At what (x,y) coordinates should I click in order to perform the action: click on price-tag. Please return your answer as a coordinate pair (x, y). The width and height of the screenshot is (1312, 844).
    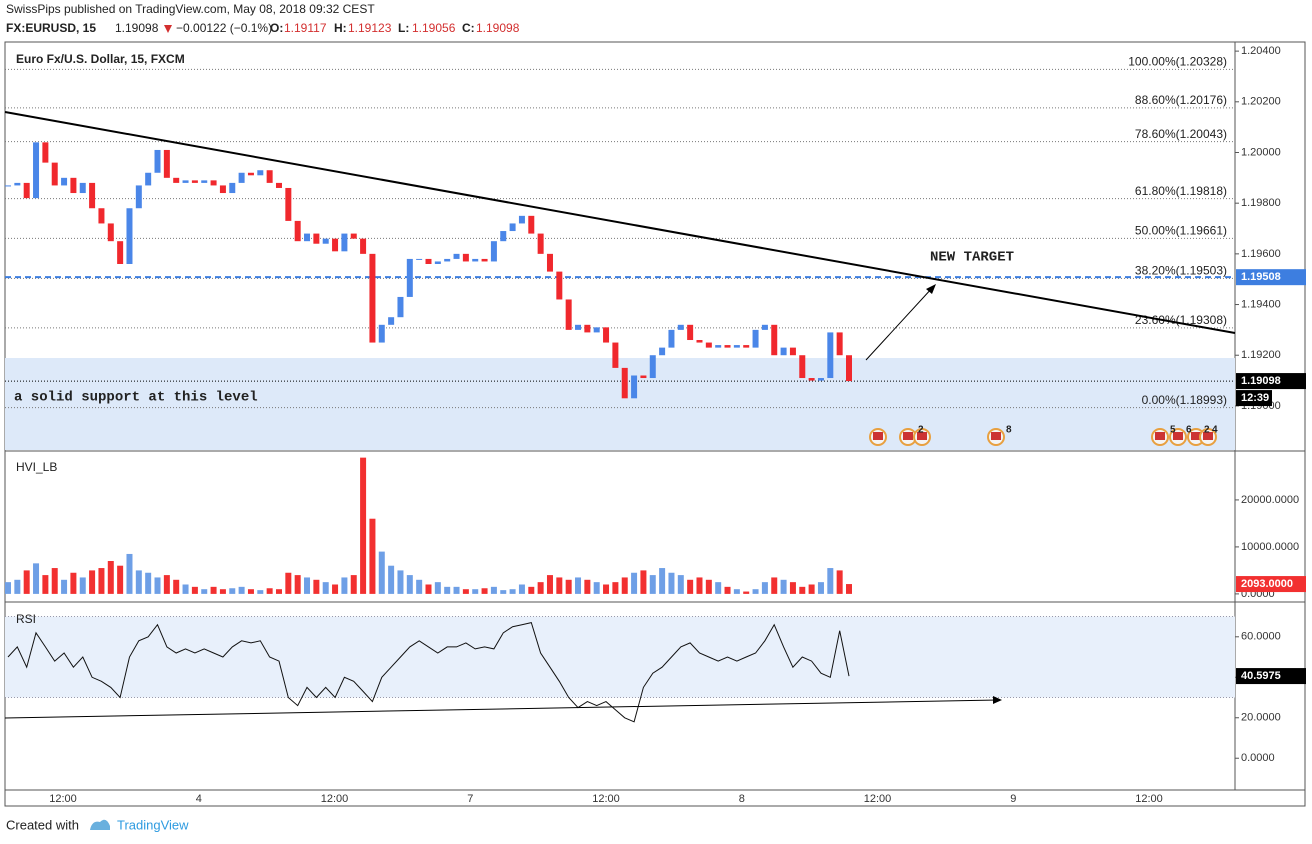
    Looking at the image, I should click on (1271, 676).